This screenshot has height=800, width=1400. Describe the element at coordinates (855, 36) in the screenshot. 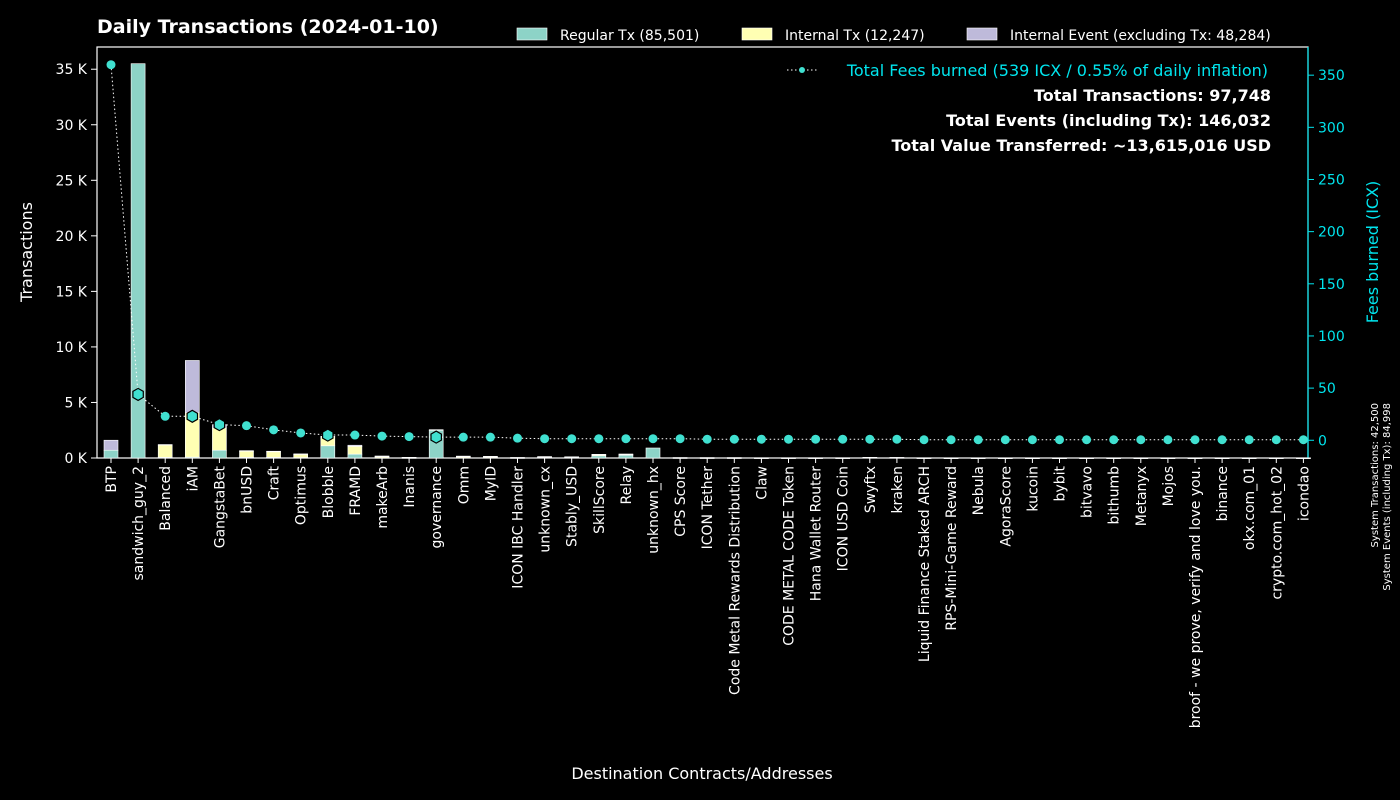

I see `legend-label: Internal Tx (12,247)` at that location.